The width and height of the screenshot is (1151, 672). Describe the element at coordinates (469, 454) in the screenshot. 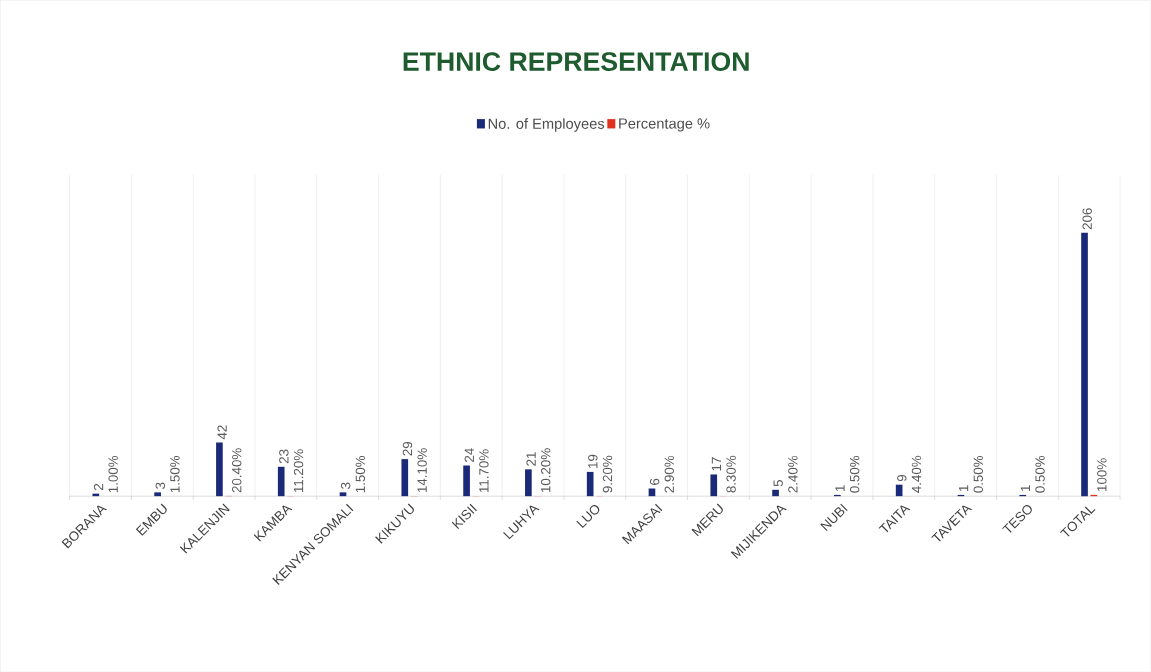

I see `data-label: 24` at that location.